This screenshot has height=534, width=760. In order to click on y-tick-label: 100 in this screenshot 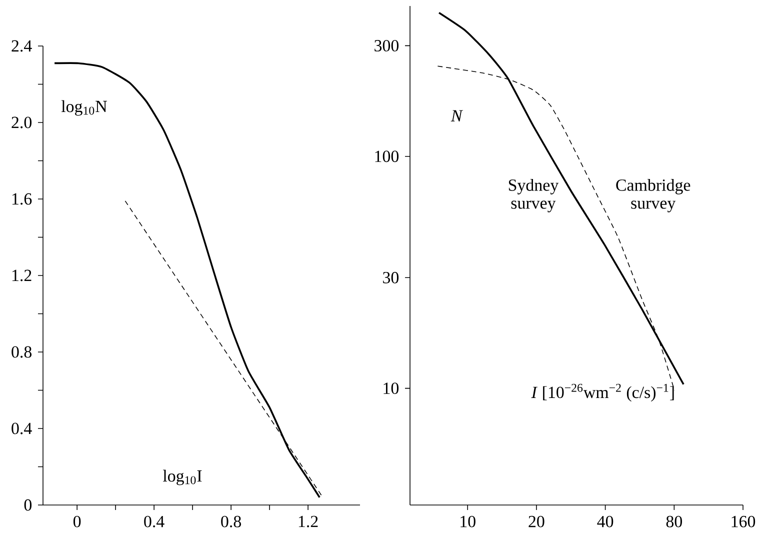, I will do `click(387, 156)`.